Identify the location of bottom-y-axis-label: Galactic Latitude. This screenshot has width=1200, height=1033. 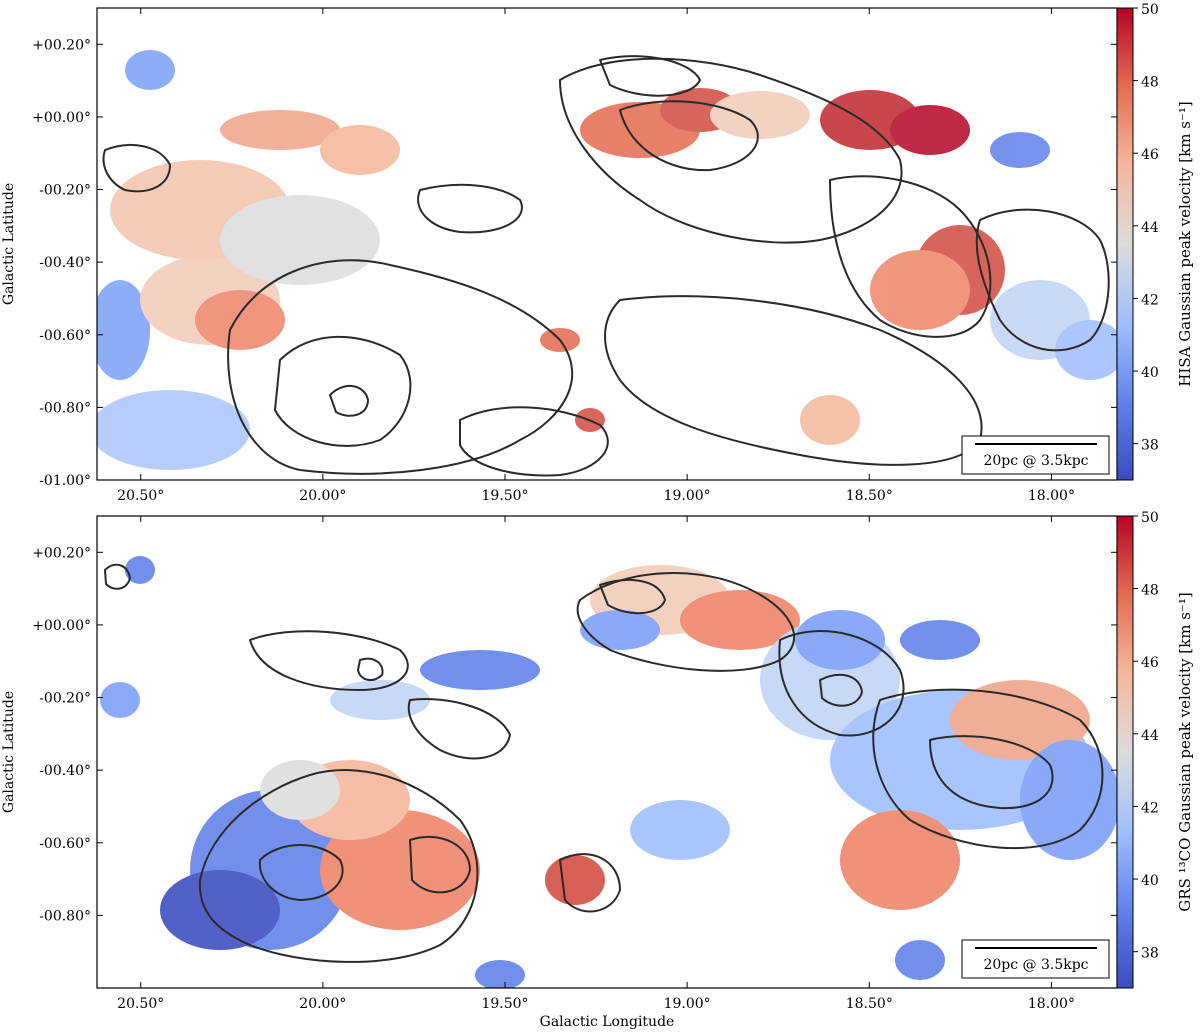
(9, 752).